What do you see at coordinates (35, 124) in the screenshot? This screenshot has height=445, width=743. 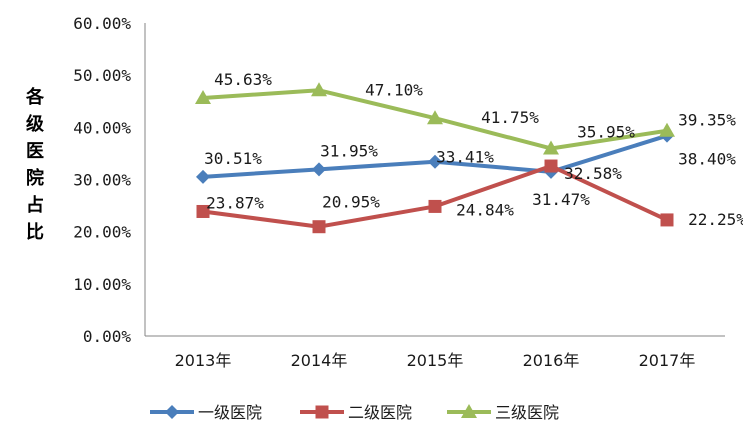 I see `y-axis-label-char: 级` at bounding box center [35, 124].